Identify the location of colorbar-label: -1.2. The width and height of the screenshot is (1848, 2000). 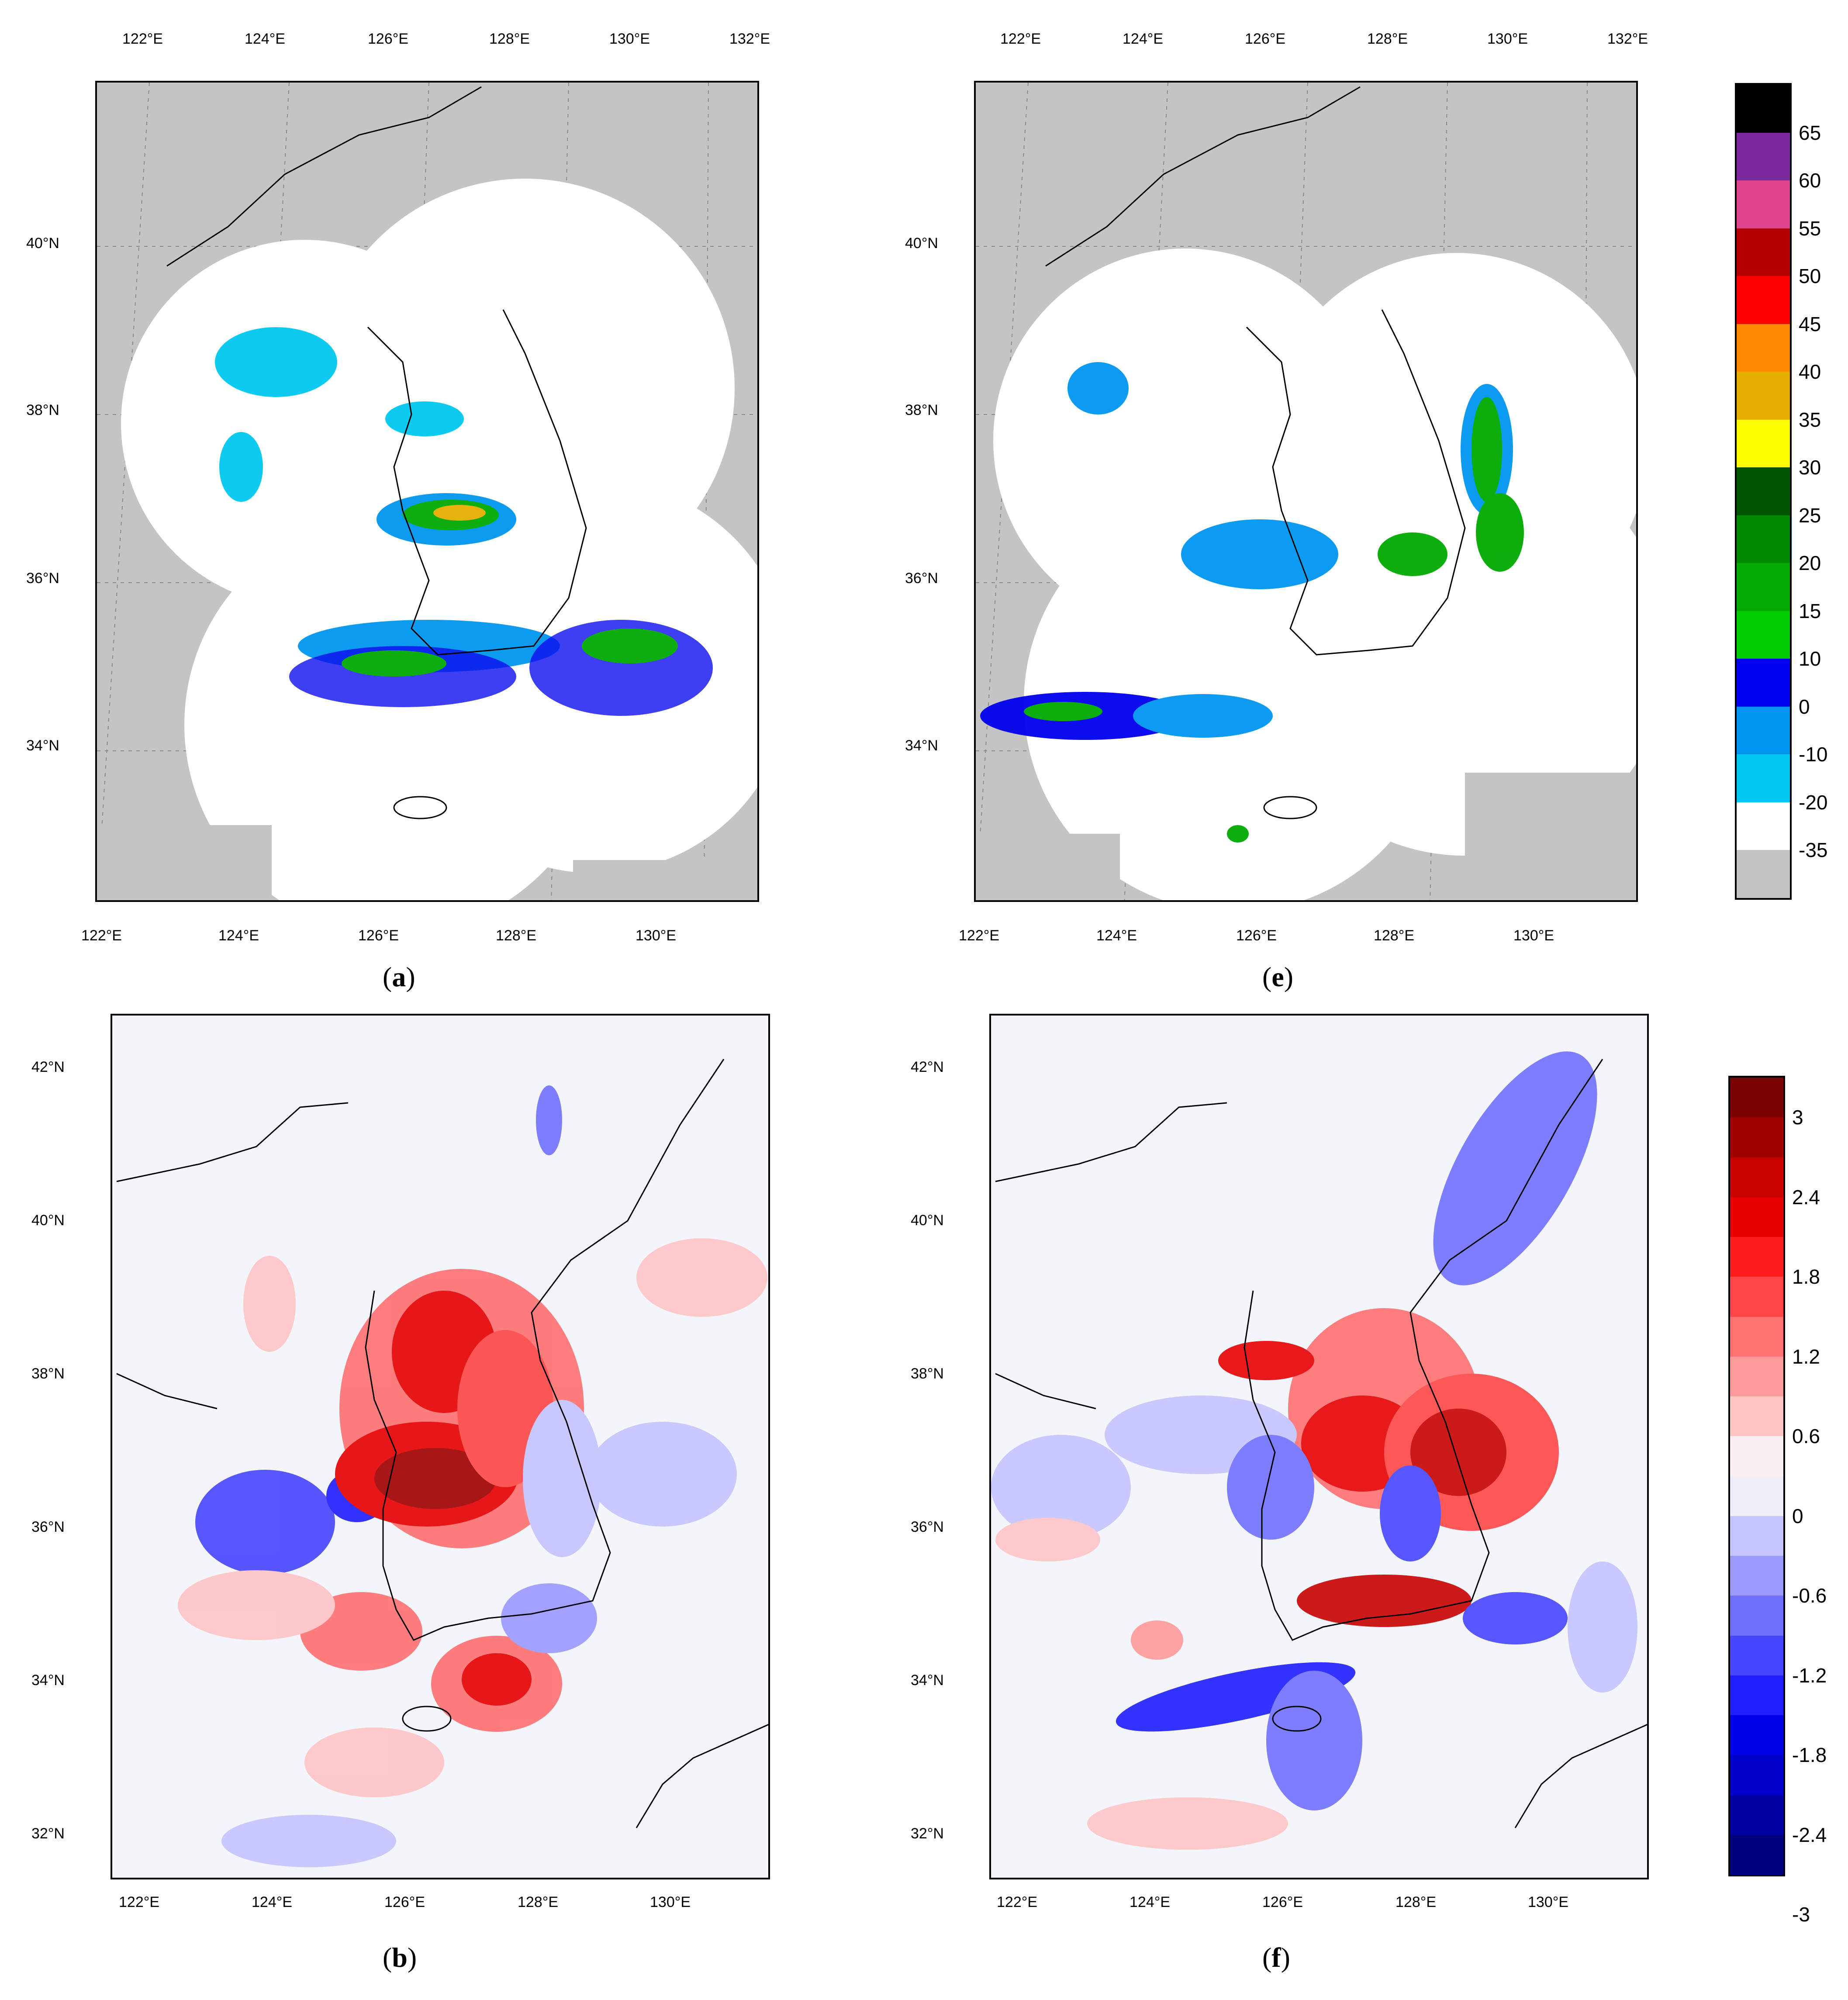
(1810, 1675).